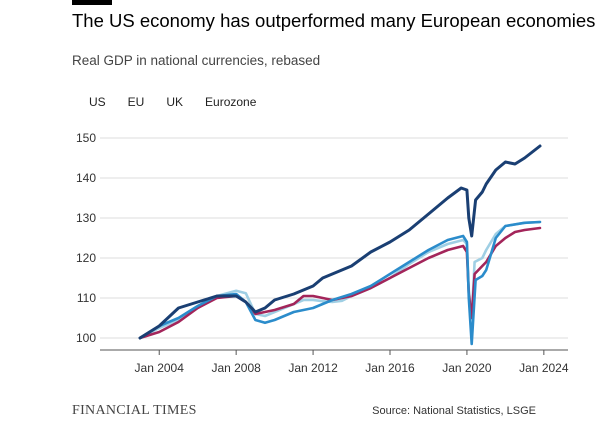 This screenshot has width=602, height=430. Describe the element at coordinates (160, 368) in the screenshot. I see `x-tick-label-2004: Jan 2004` at that location.